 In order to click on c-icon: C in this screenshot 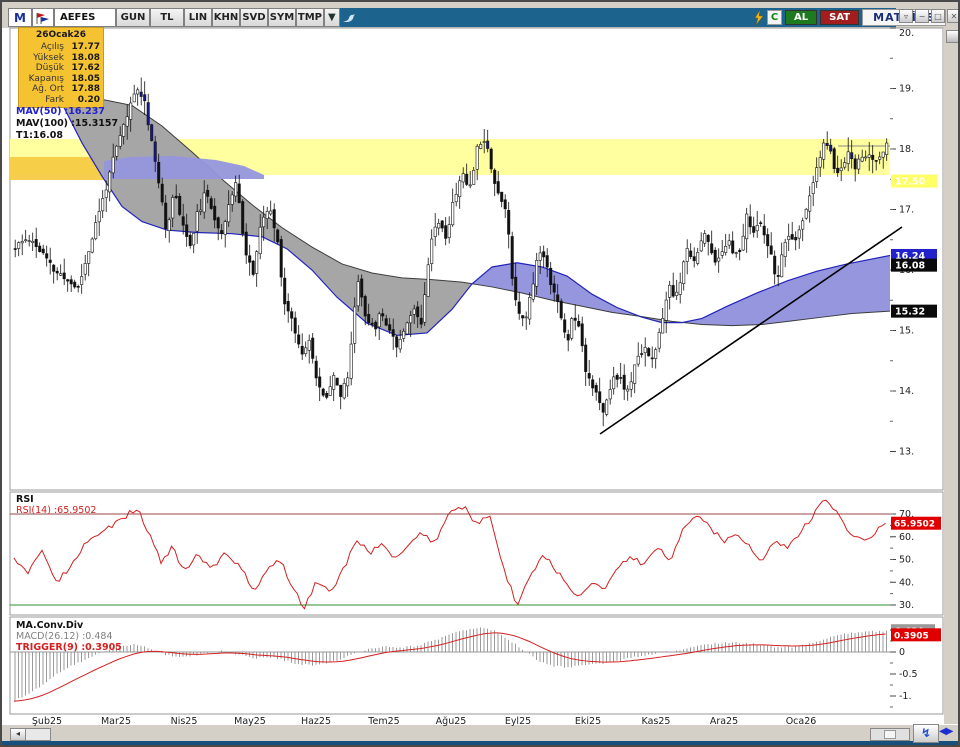, I will do `click(774, 17)`.